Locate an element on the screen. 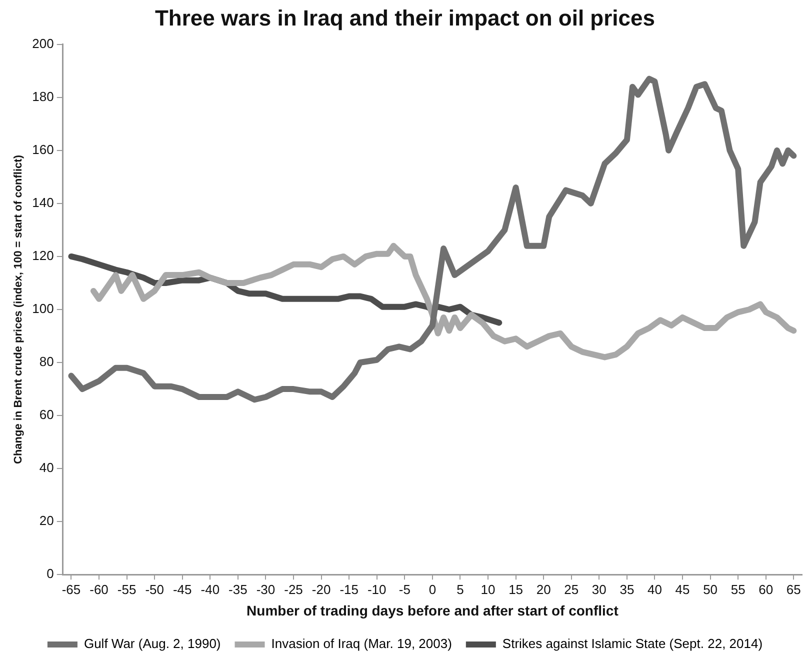 The height and width of the screenshot is (665, 812). x-tick-label: -45 is located at coordinates (182, 589).